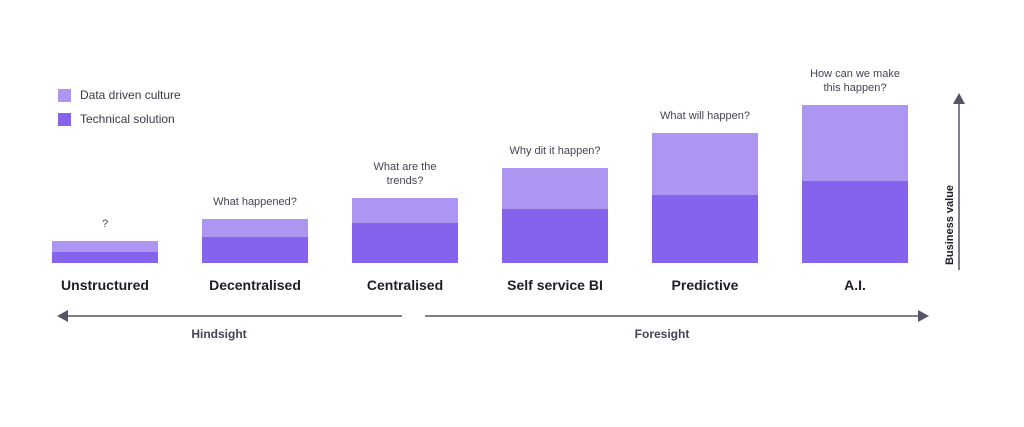  What do you see at coordinates (62, 316) in the screenshot?
I see `hindsight-arrow-icon` at bounding box center [62, 316].